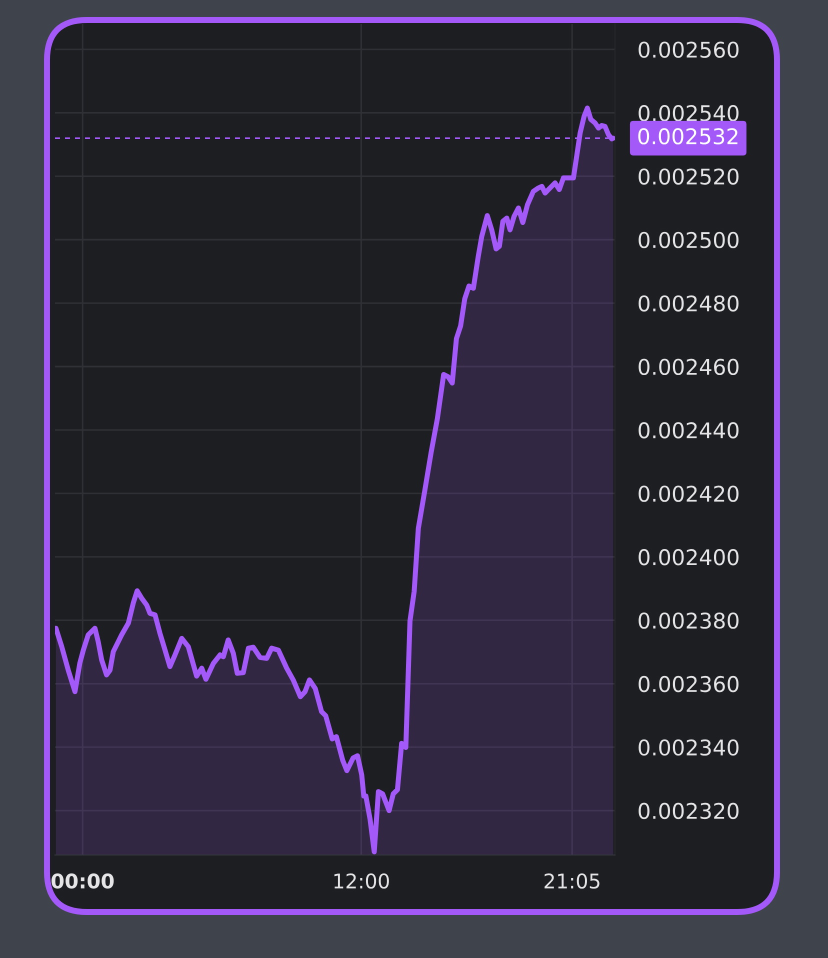 The image size is (828, 958). Describe the element at coordinates (688, 811) in the screenshot. I see `y-tick-label: 0.002320` at that location.